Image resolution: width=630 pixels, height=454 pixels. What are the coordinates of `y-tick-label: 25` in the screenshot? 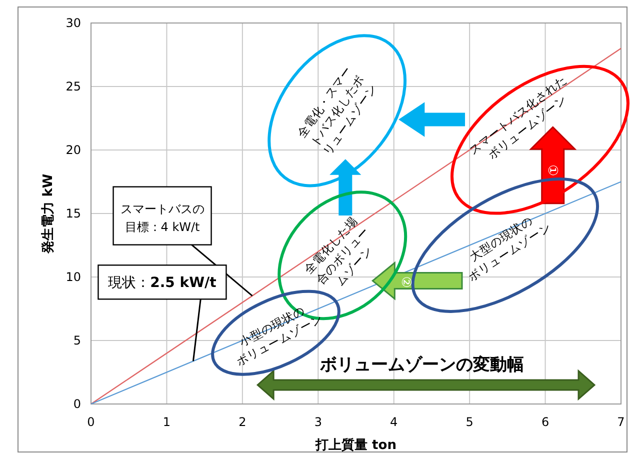 It's located at (73, 87).